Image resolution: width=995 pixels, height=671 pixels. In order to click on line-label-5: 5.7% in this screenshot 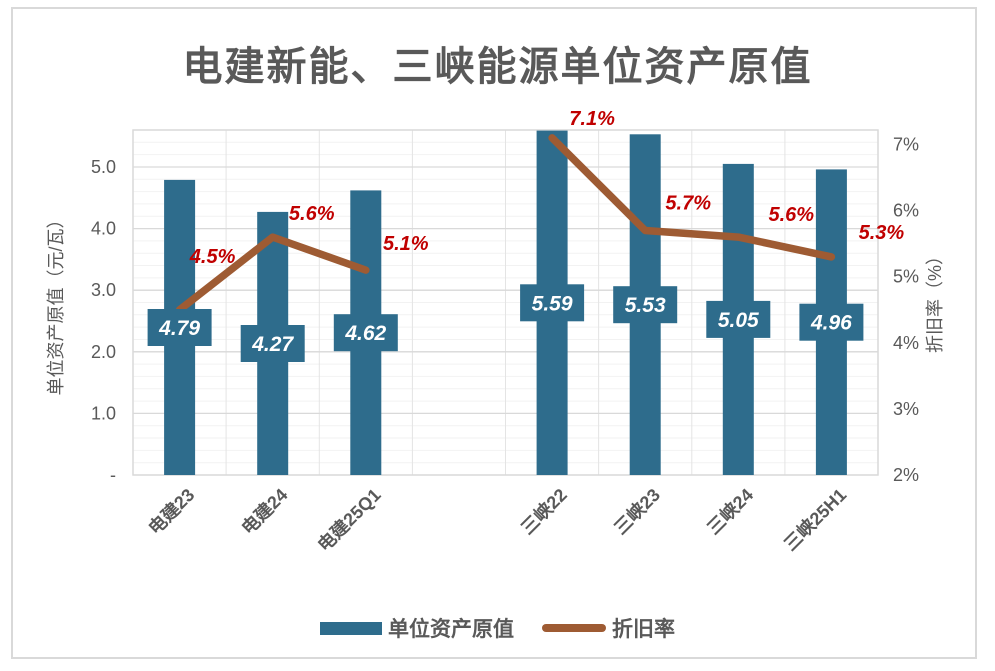, I will do `click(688, 204)`.